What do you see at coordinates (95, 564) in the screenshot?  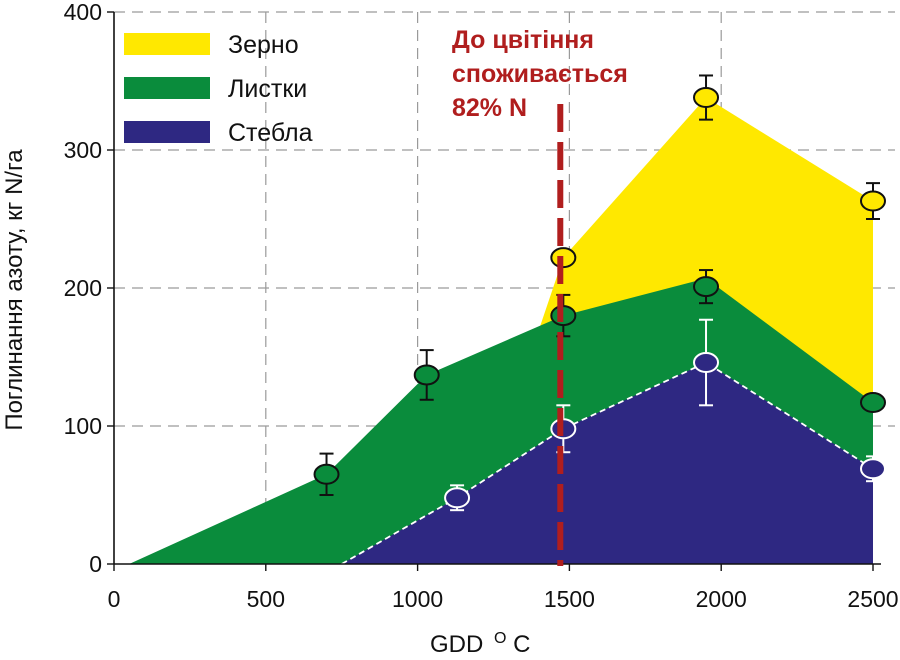 I see `y-tick-label: 0` at bounding box center [95, 564].